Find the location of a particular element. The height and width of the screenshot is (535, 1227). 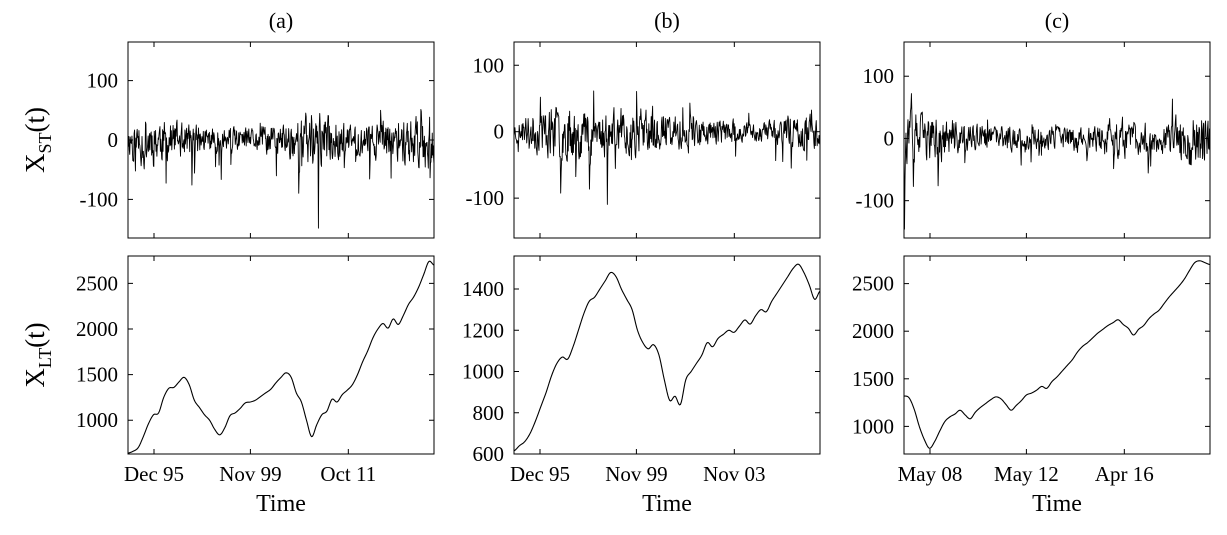

y-tick-label: 1400 is located at coordinates (483, 289).